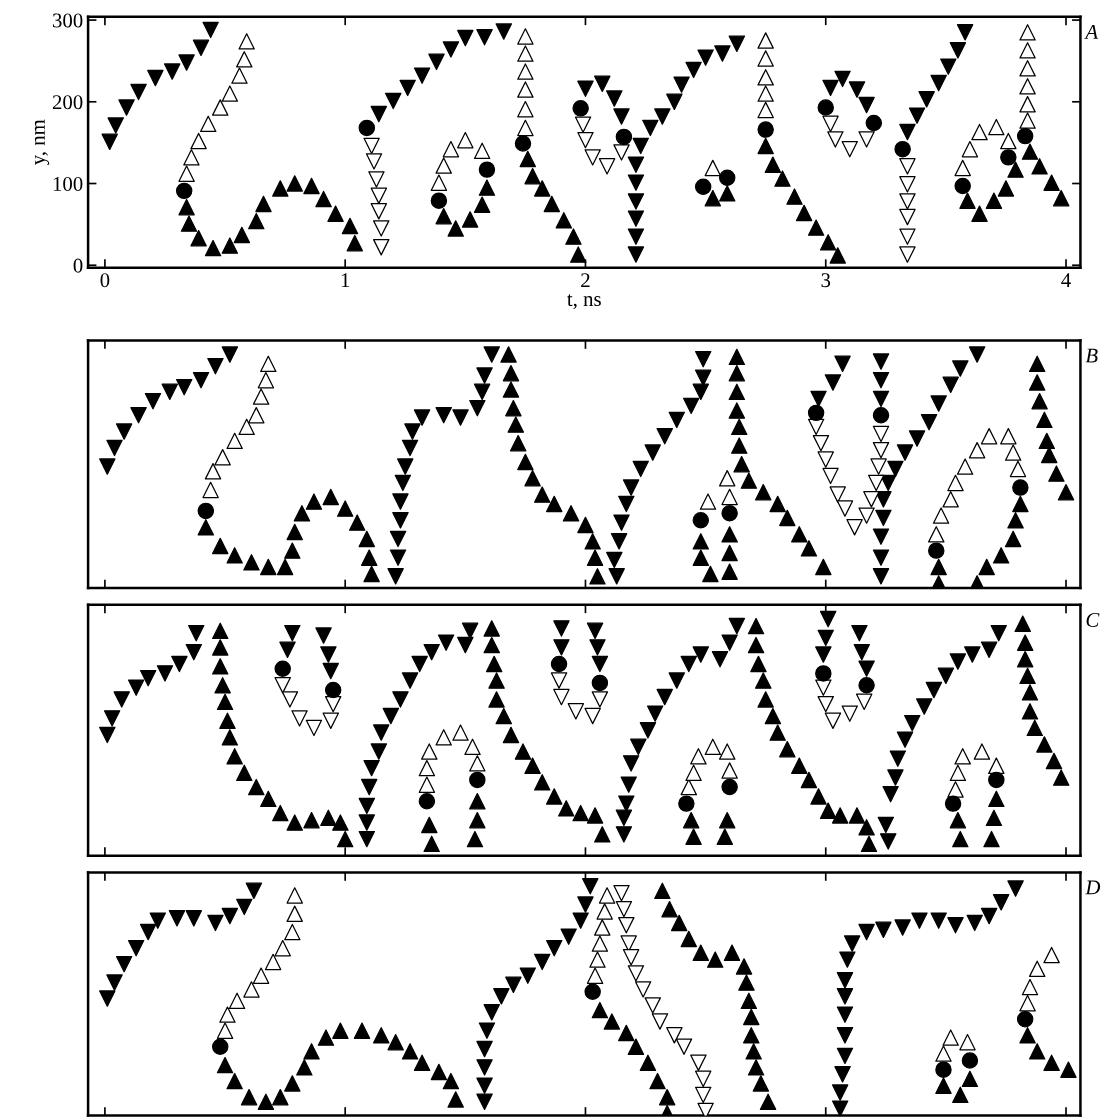 Image resolution: width=1115 pixels, height=1120 pixels. What do you see at coordinates (1091, 355) in the screenshot?
I see `text: B` at bounding box center [1091, 355].